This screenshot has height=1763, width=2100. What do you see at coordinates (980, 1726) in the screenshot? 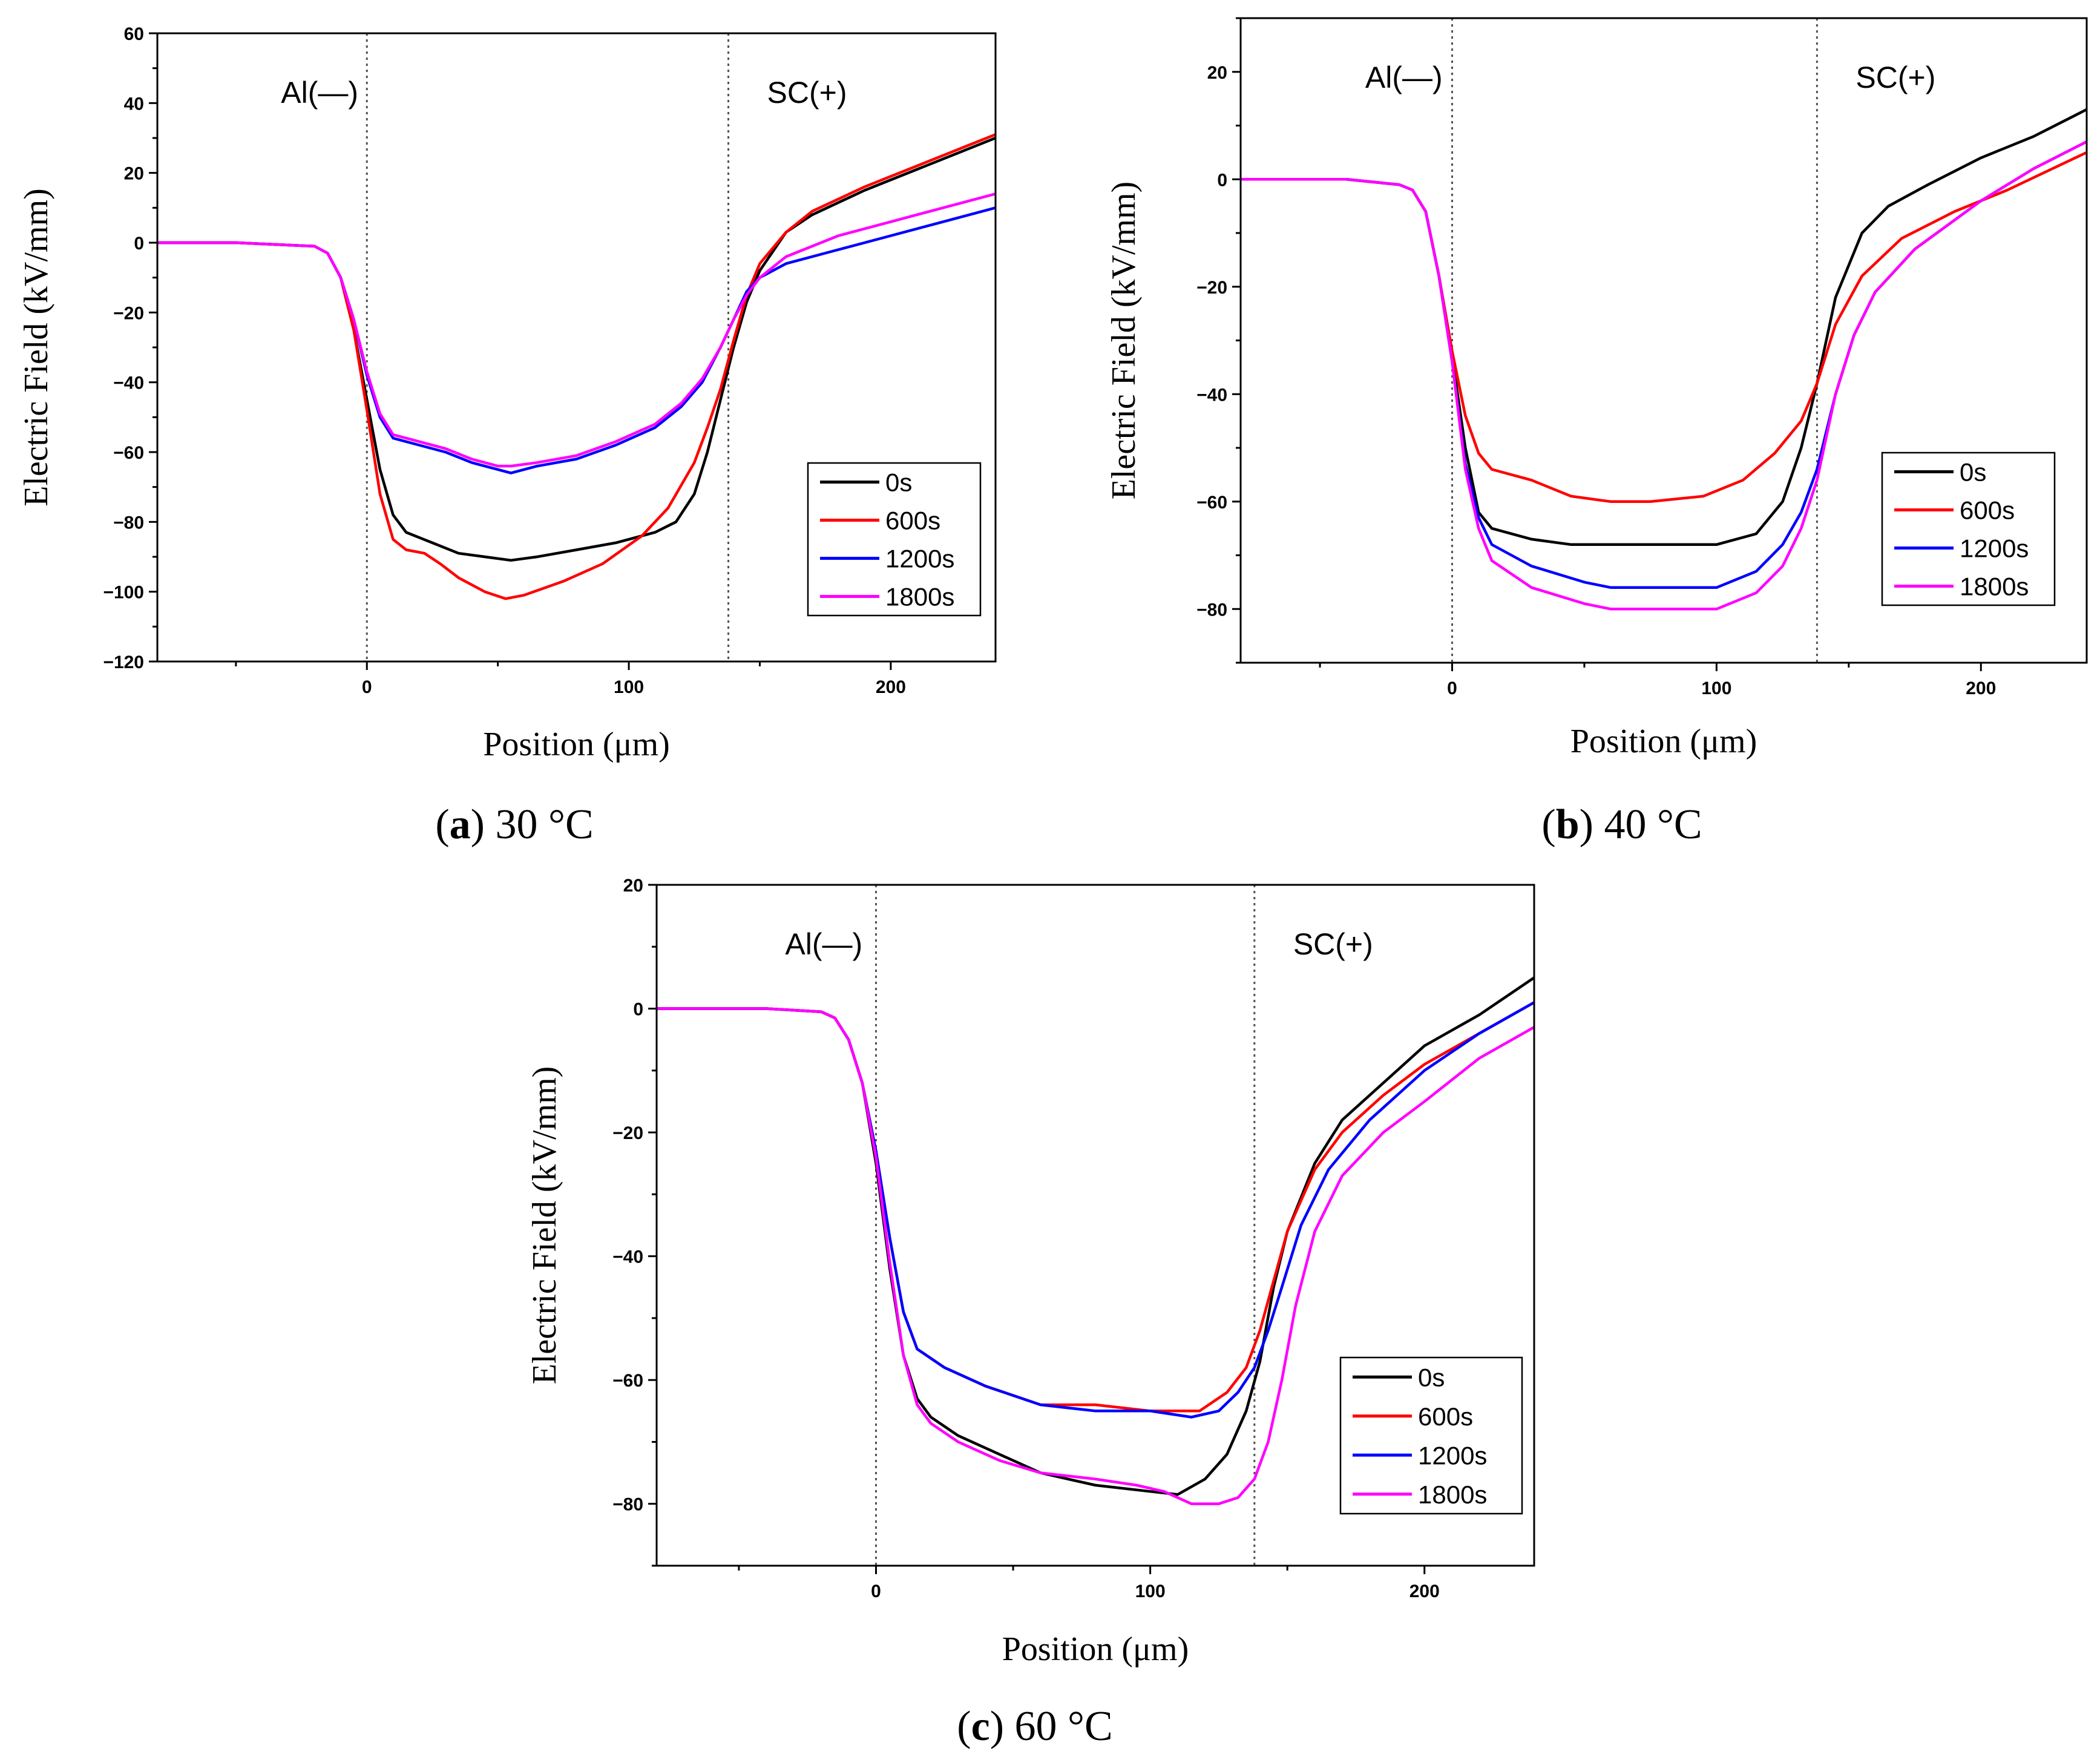
I see `caption-letter: c` at bounding box center [980, 1726].